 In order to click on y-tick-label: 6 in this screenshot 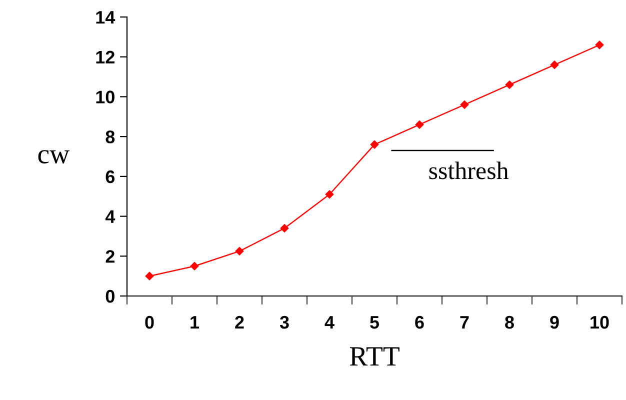, I will do `click(110, 177)`.